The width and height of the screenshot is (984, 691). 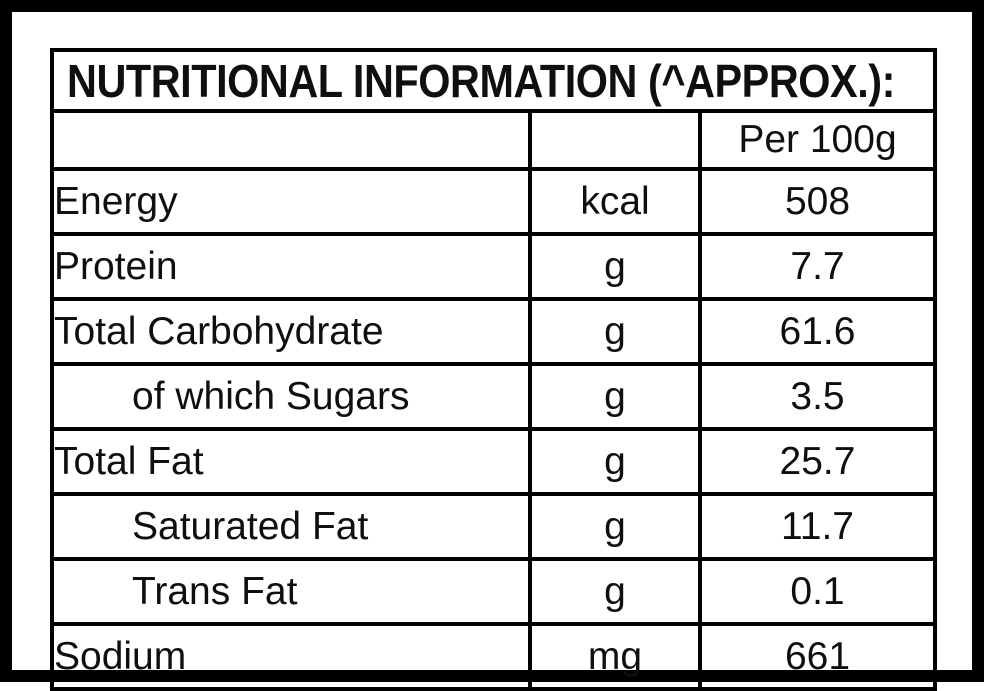 What do you see at coordinates (481, 80) in the screenshot?
I see `table-title: NUTRITIONAL INFORMATION (^APPROX.):` at bounding box center [481, 80].